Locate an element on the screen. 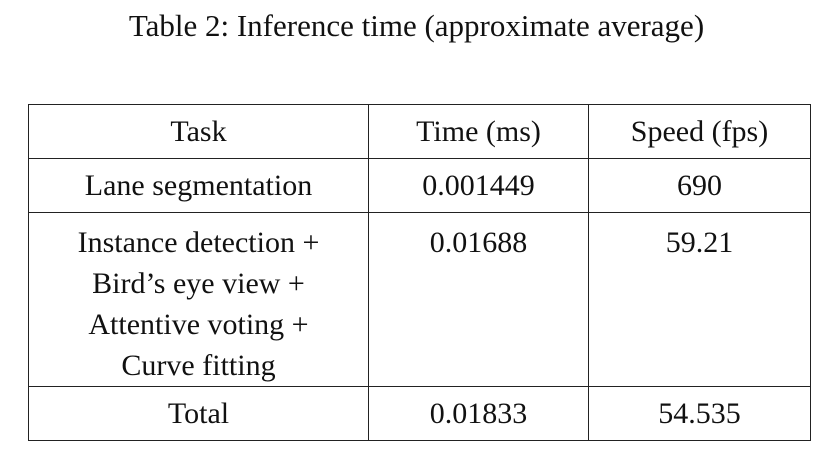 This screenshot has width=833, height=467. speed-cell: 690 is located at coordinates (699, 185).